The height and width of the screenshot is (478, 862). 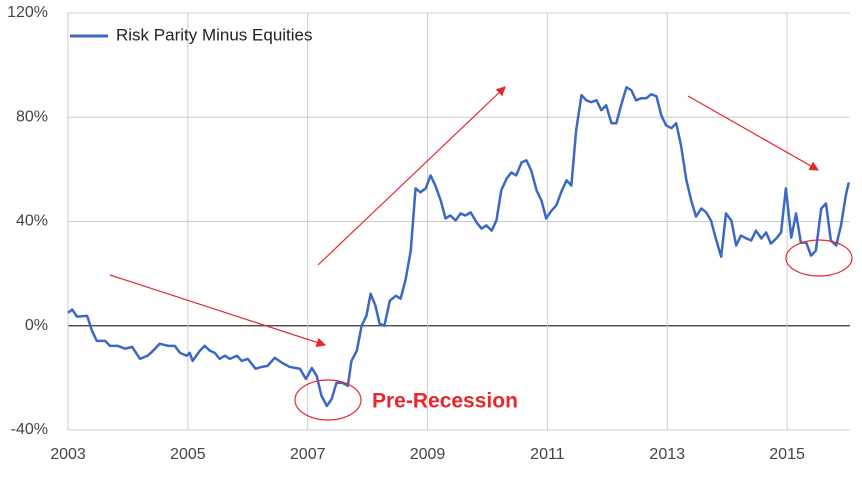 What do you see at coordinates (445, 401) in the screenshot?
I see `annotation: Pre-Recession` at bounding box center [445, 401].